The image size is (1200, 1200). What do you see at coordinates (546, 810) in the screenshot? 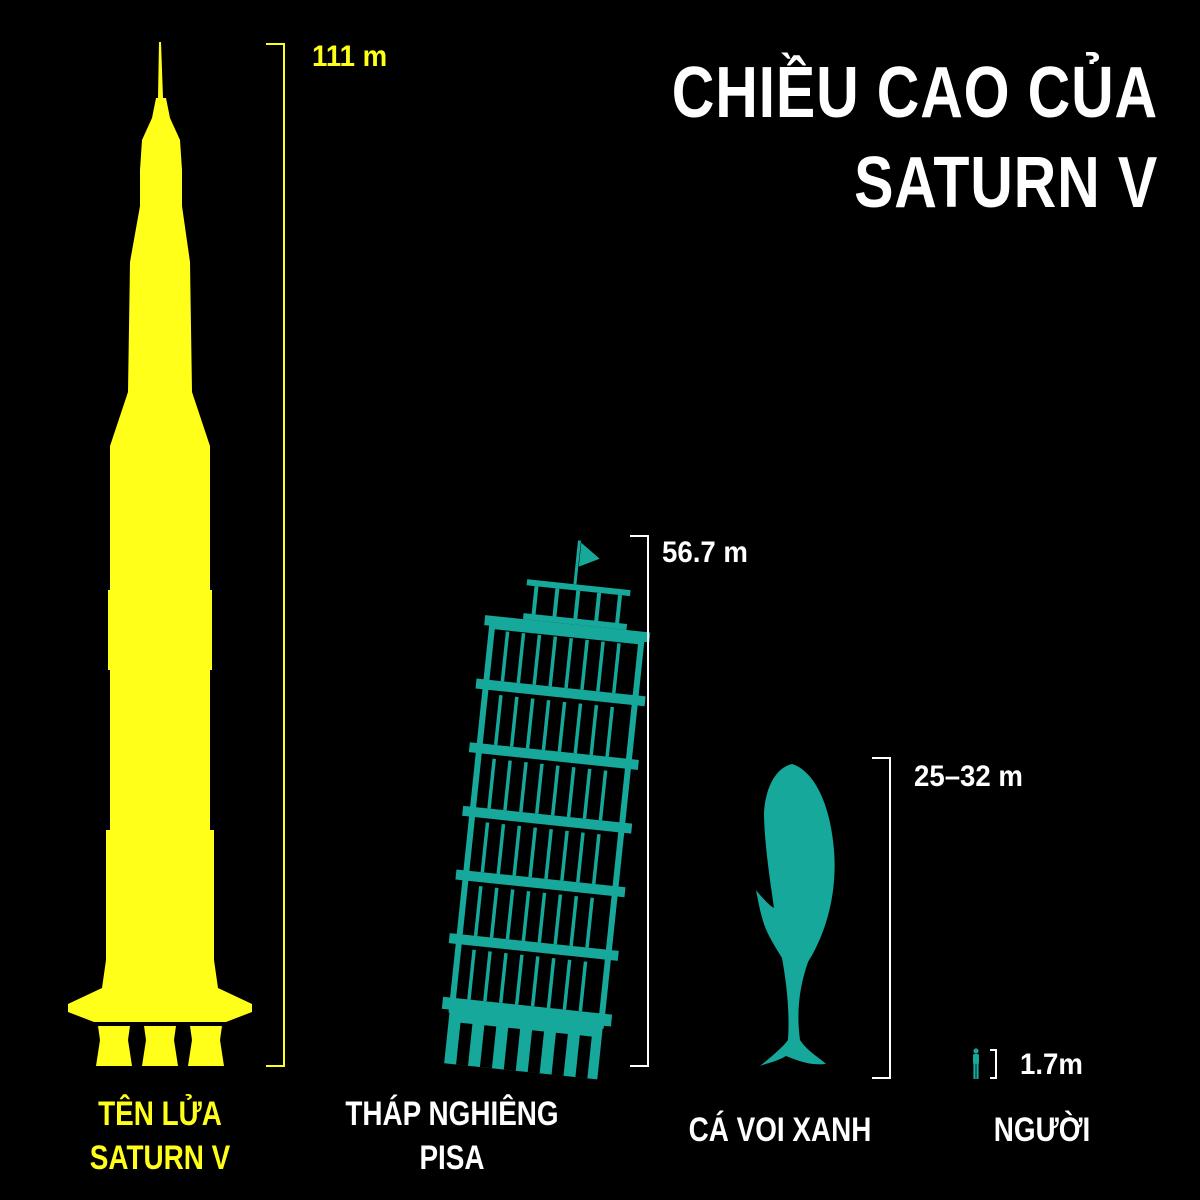
I see `pisa-tower-icon` at bounding box center [546, 810].